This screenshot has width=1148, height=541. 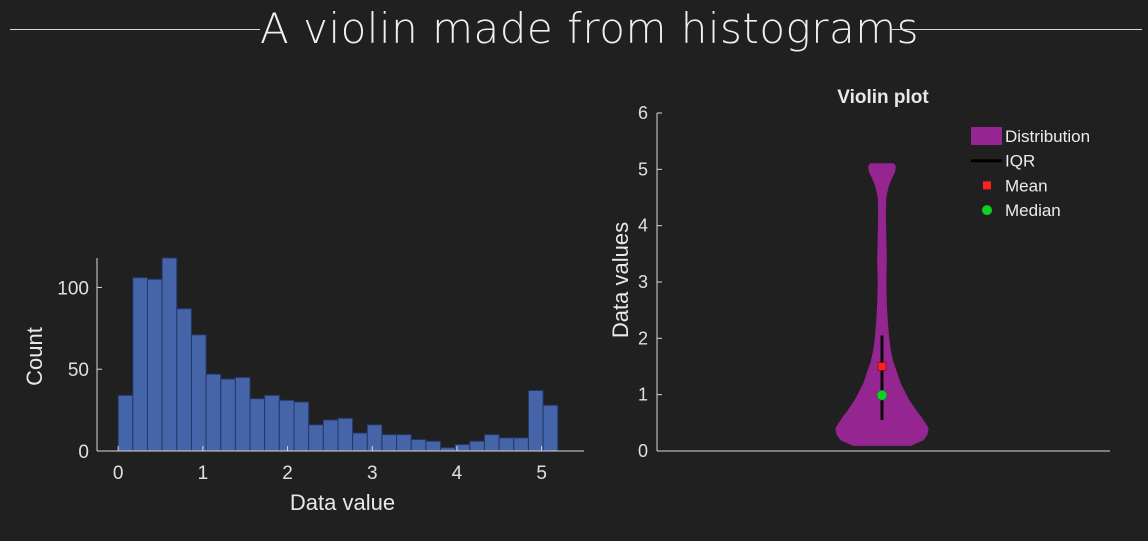 What do you see at coordinates (882, 304) in the screenshot?
I see `violin-distribution-shape` at bounding box center [882, 304].